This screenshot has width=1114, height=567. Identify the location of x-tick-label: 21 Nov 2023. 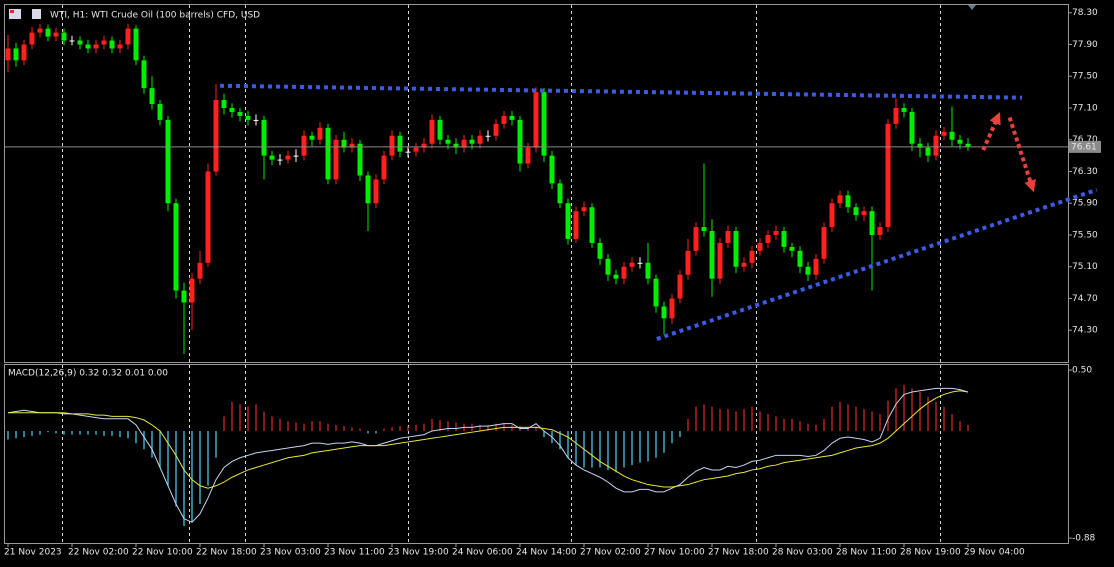
(33, 553).